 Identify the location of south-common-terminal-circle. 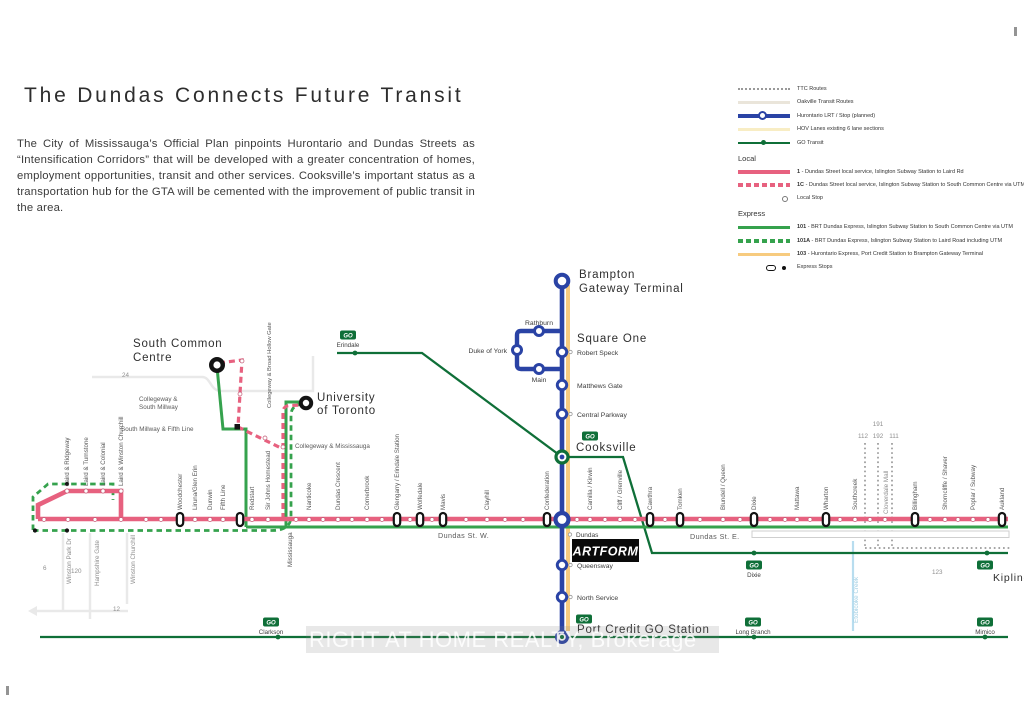
(216, 365).